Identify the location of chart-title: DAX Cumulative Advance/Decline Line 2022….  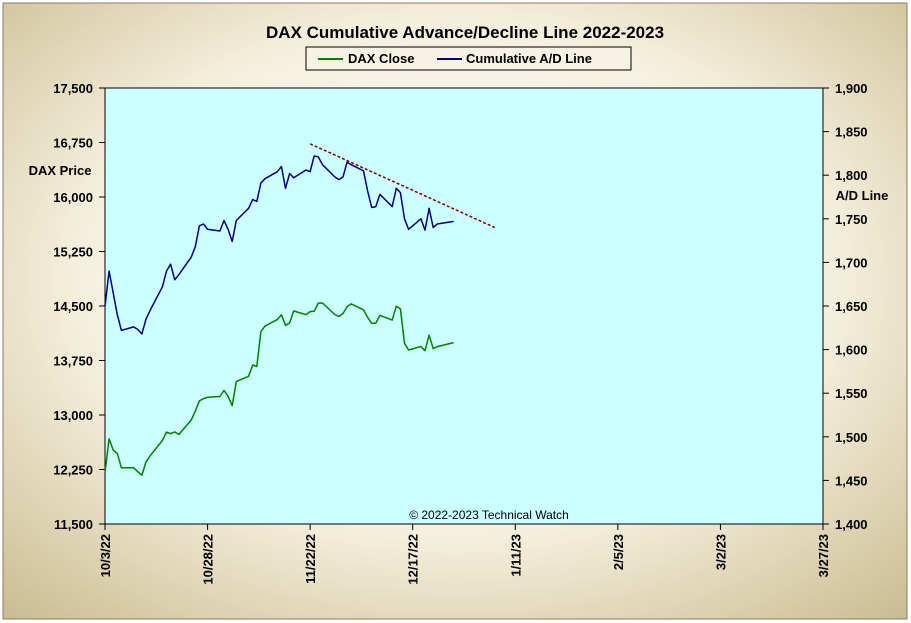
(465, 32).